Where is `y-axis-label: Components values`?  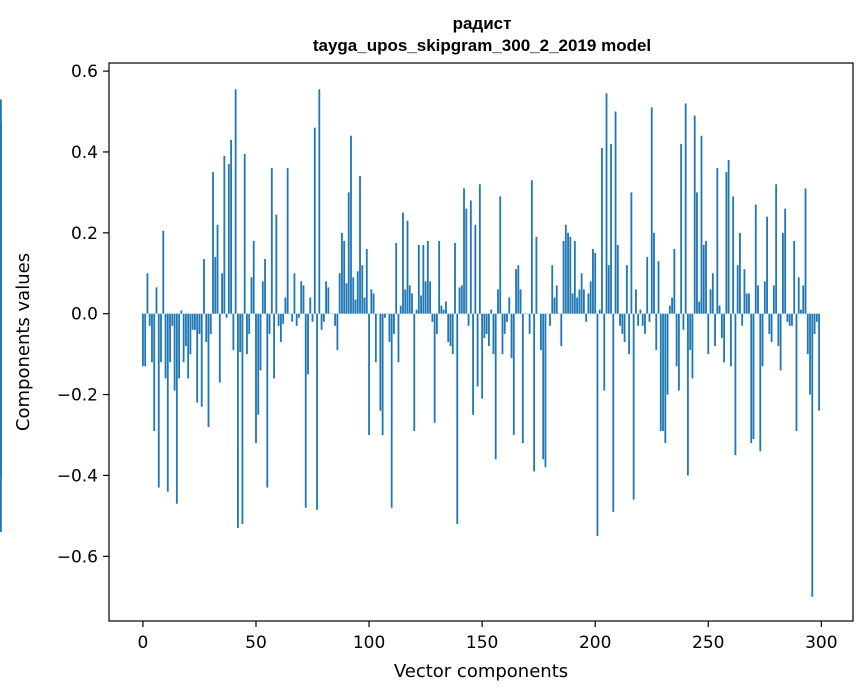 y-axis-label: Components values is located at coordinates (23, 342).